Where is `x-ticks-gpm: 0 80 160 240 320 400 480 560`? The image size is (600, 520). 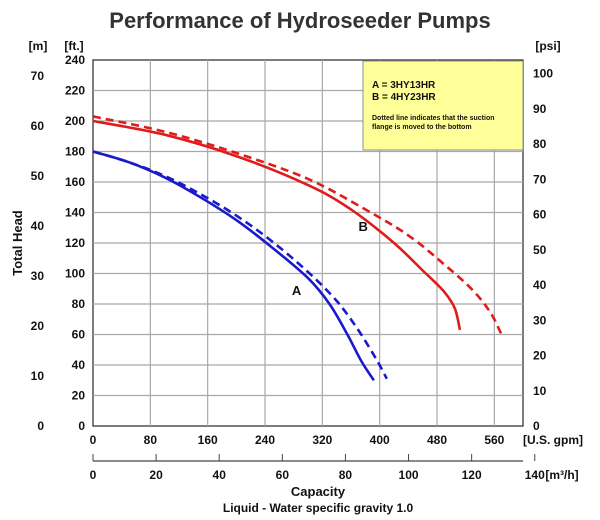
x-ticks-gpm: 0 80 160 240 320 400 480 560 is located at coordinates (297, 440).